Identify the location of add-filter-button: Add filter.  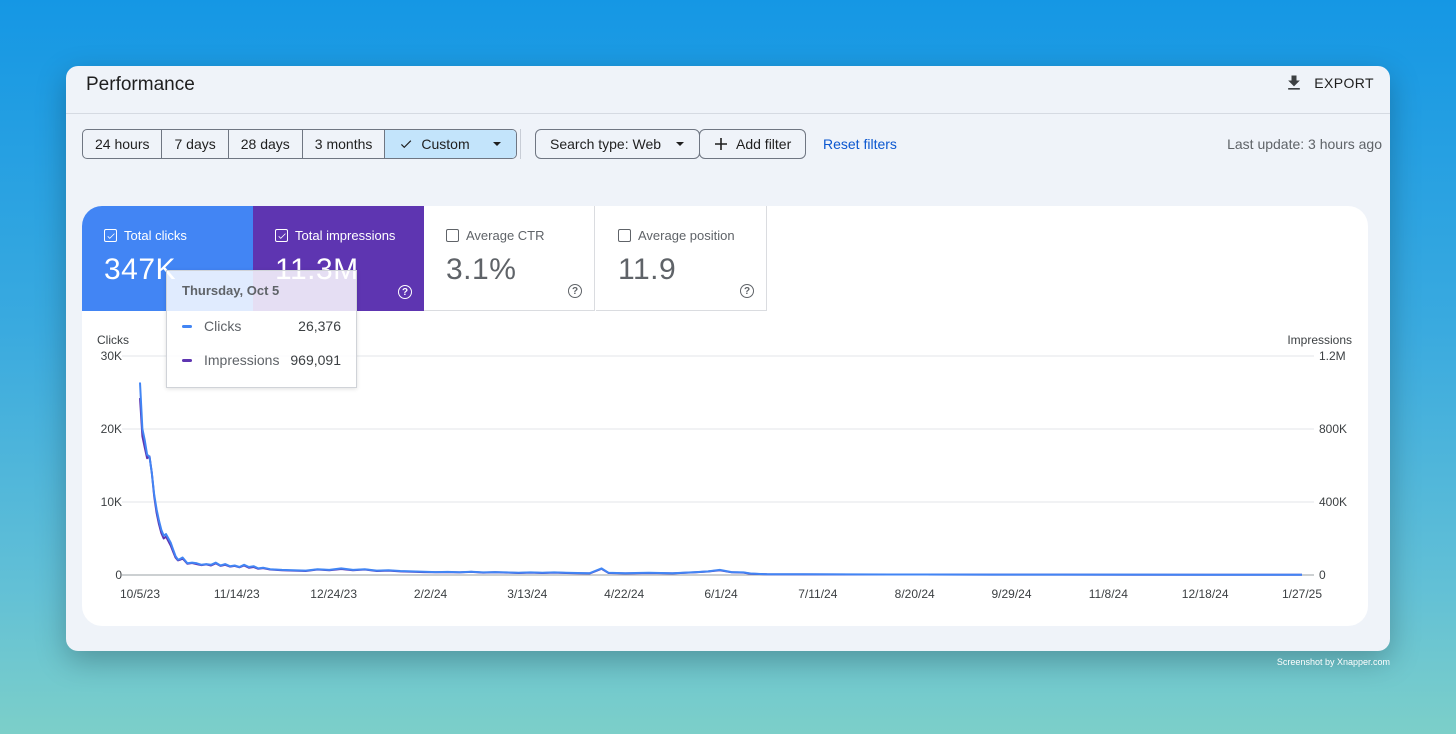
(753, 144).